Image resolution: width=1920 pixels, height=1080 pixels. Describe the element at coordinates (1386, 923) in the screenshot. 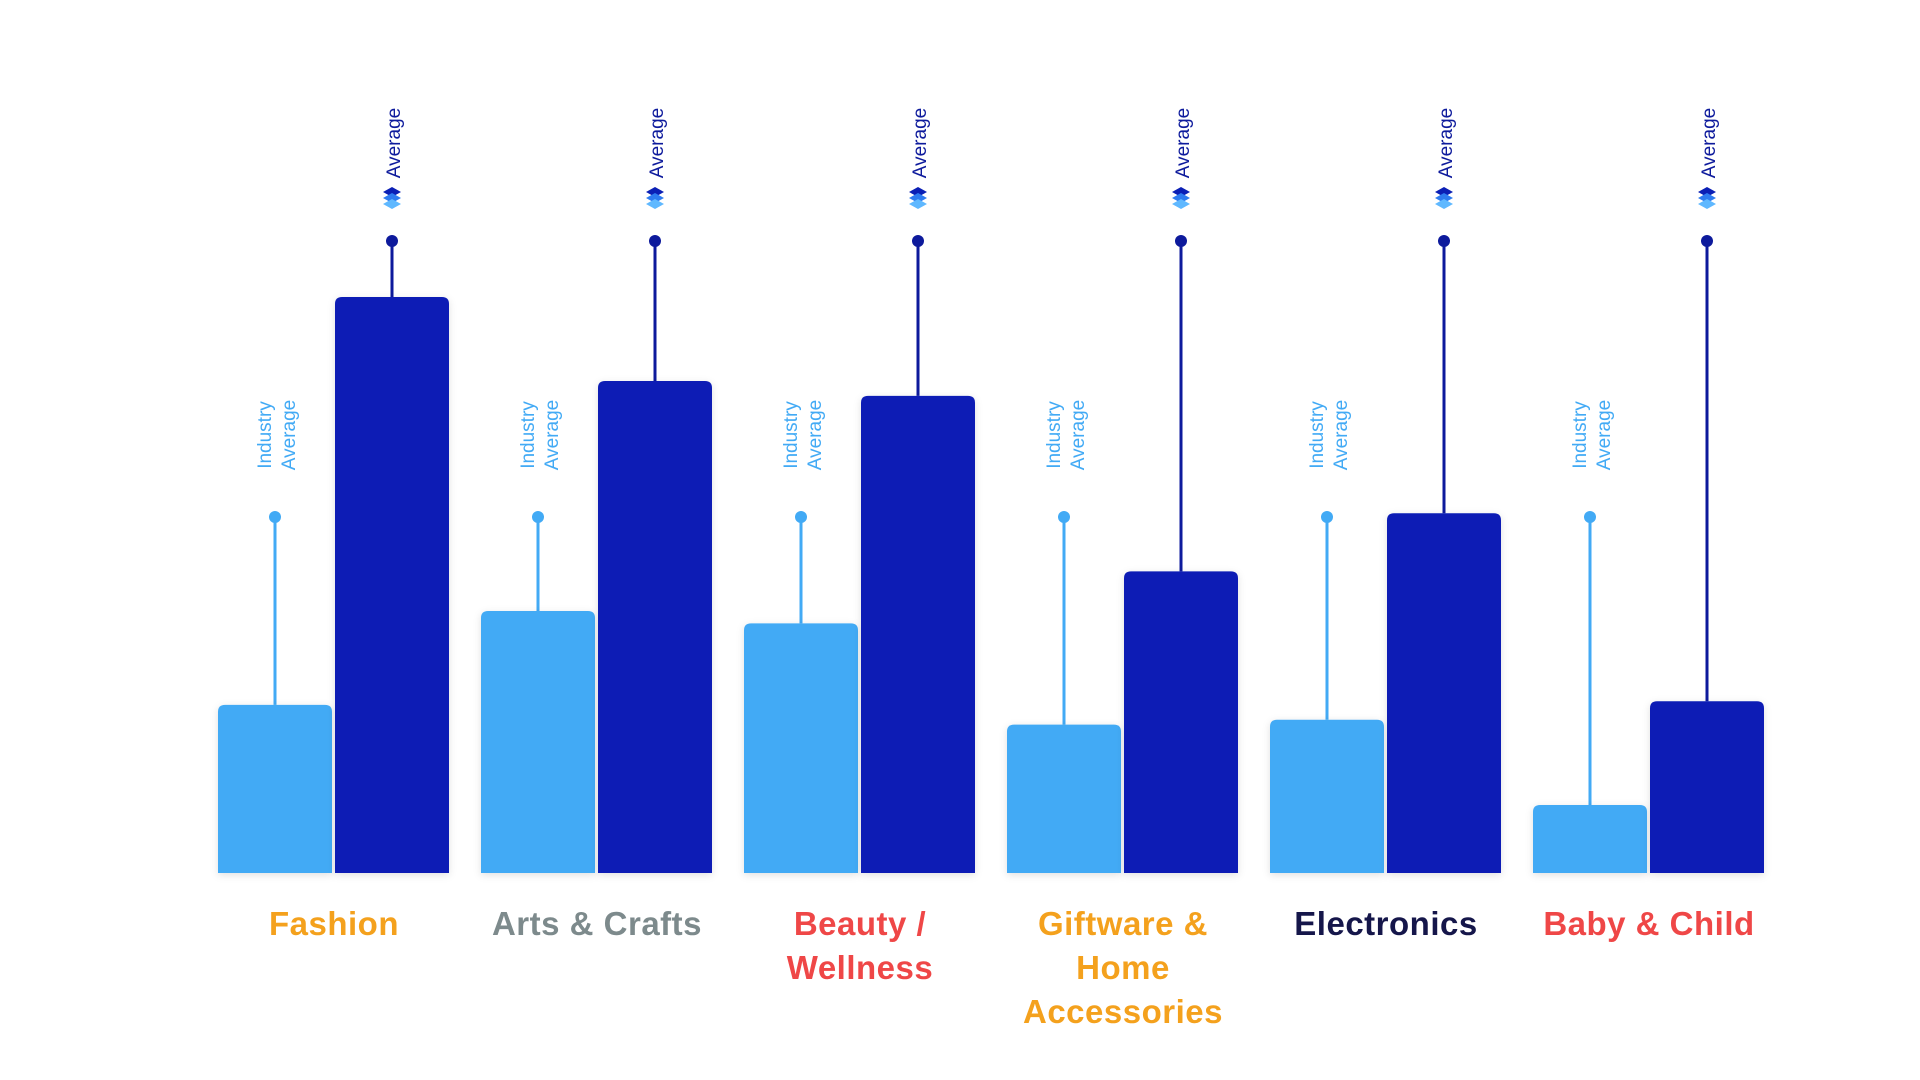

I see `category-label: Electronics` at that location.